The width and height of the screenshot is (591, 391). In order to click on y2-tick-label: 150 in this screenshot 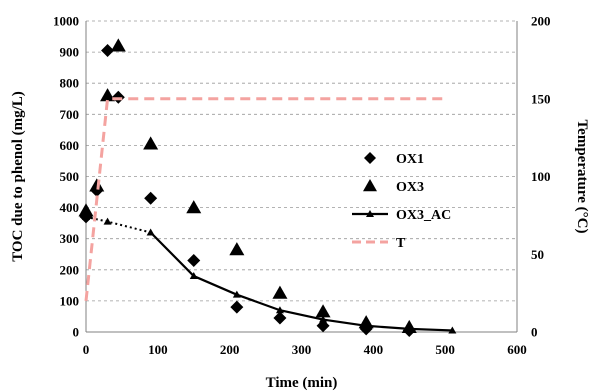, I will do `click(541, 98)`.